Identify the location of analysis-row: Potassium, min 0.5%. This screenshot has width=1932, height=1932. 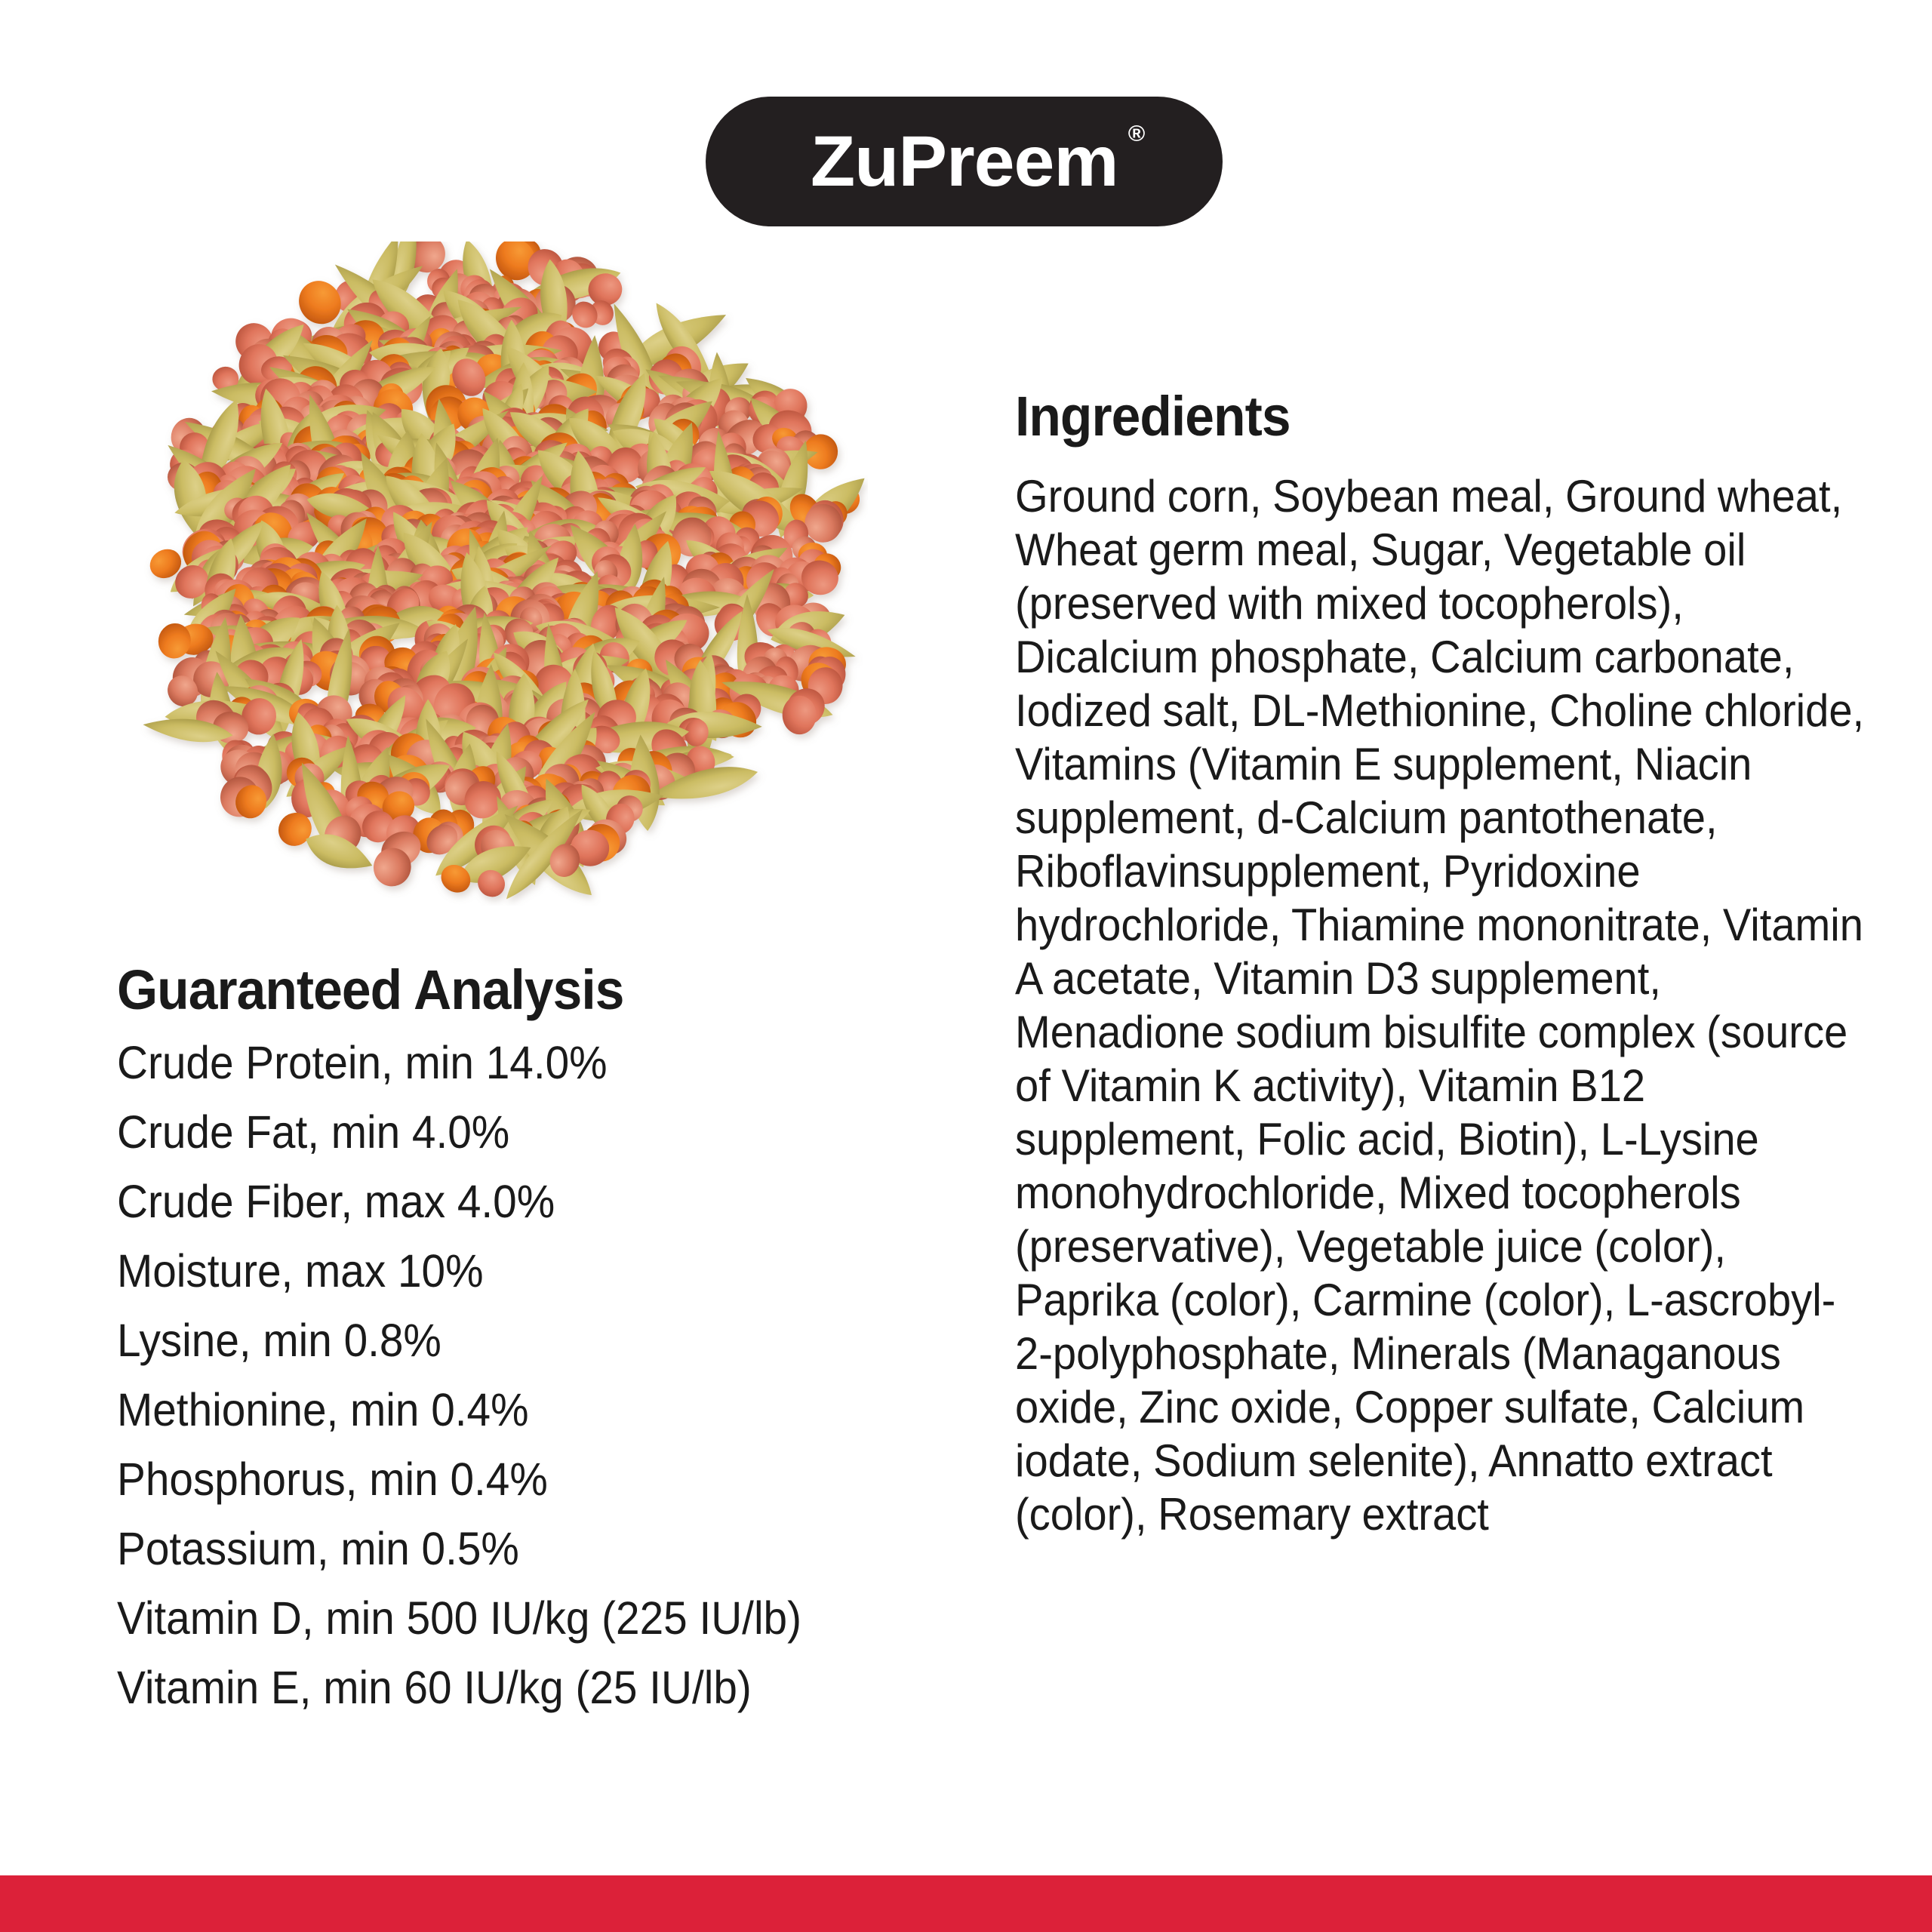
(318, 1548).